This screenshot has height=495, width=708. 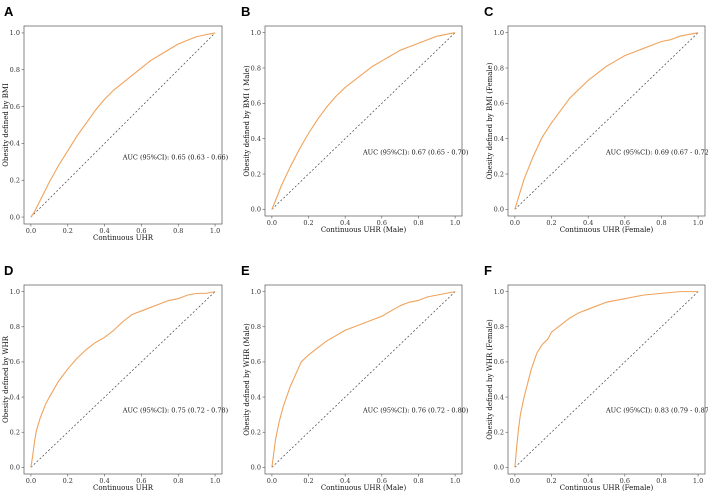 I want to click on panel-letter: F, so click(x=488, y=270).